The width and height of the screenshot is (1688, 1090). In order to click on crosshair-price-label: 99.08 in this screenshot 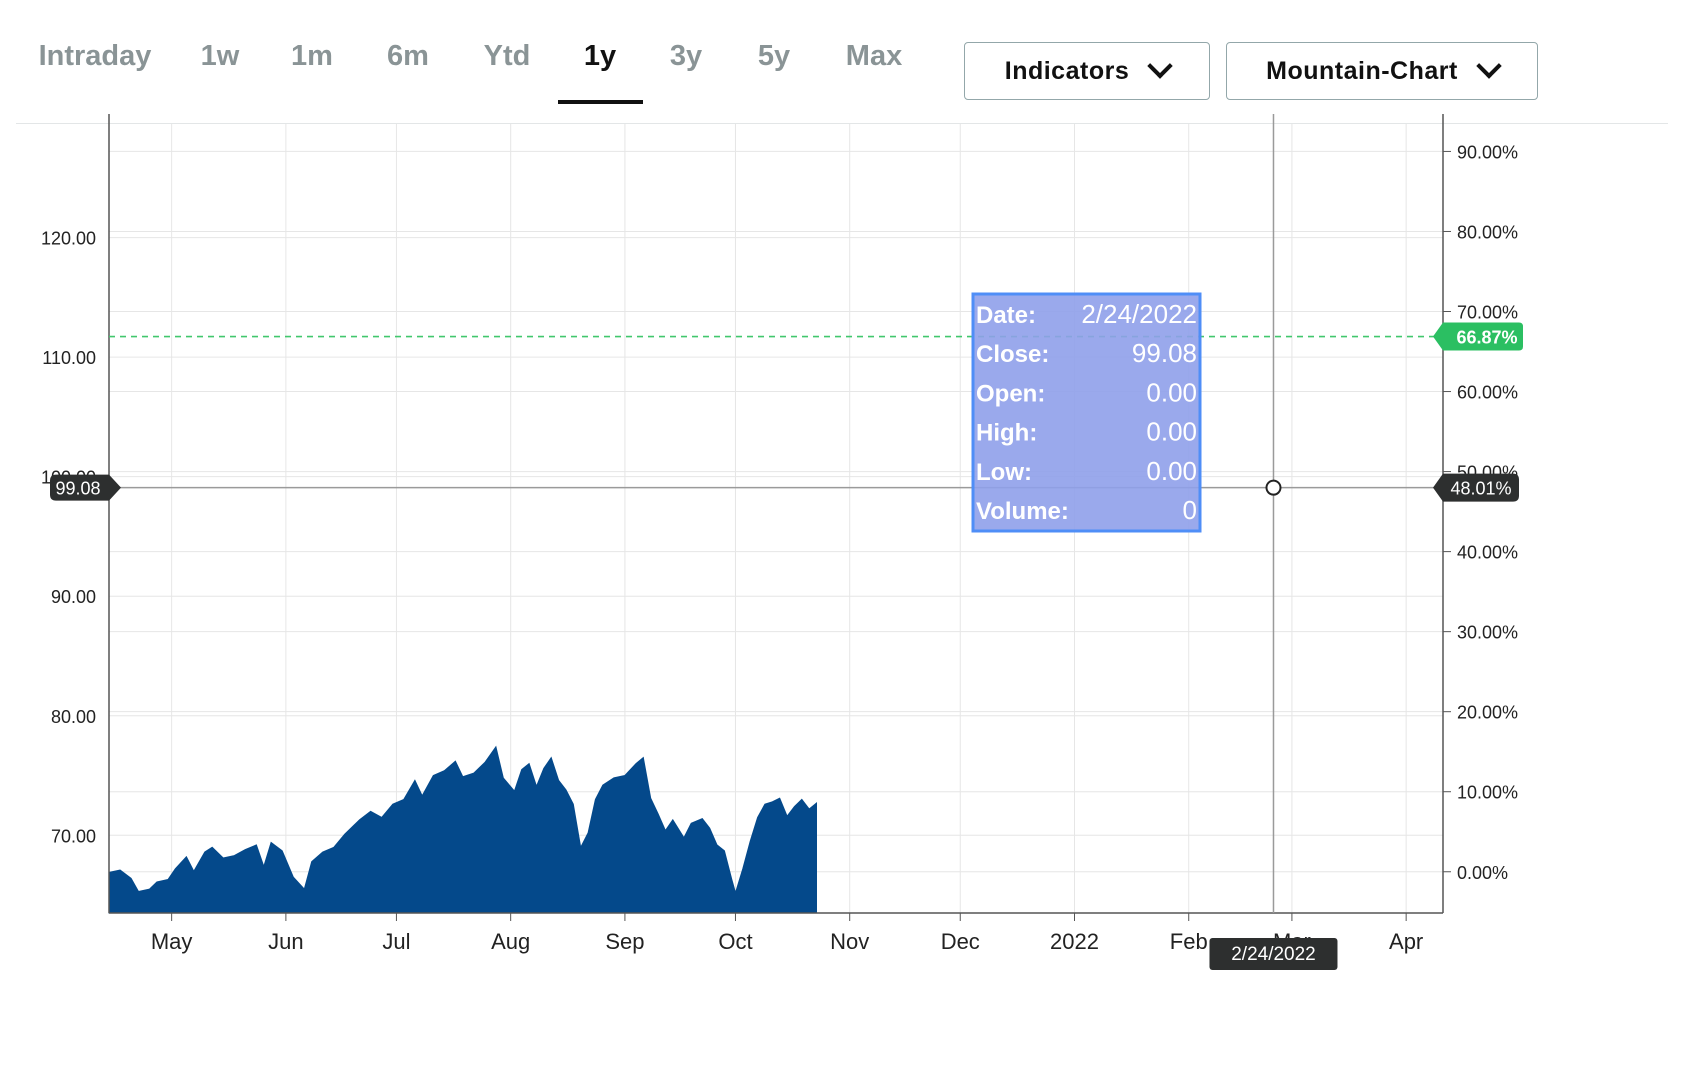, I will do `click(77, 489)`.